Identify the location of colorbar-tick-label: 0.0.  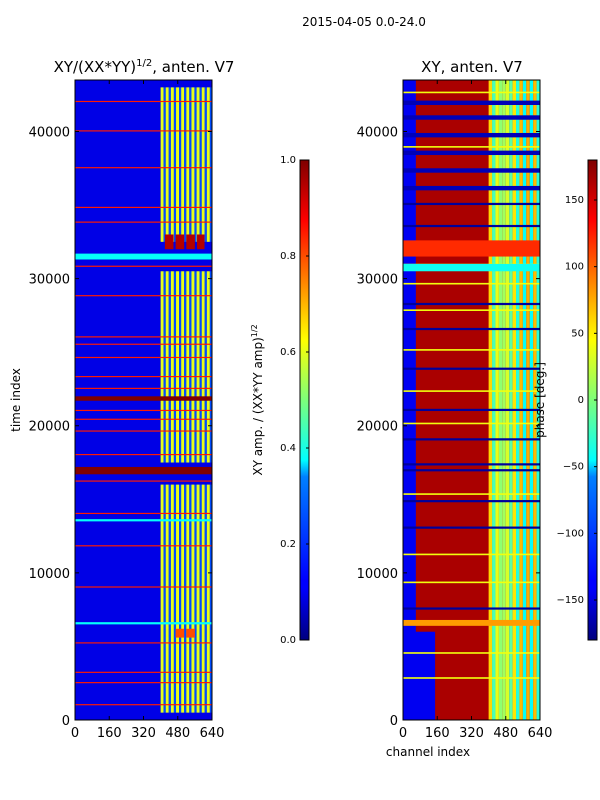
(288, 640).